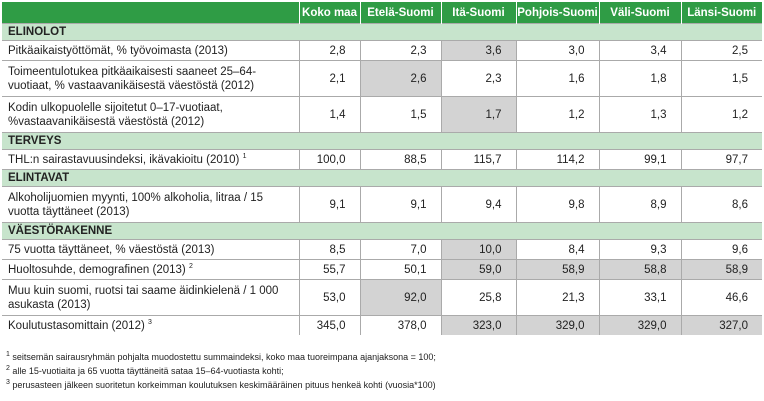  Describe the element at coordinates (329, 325) in the screenshot. I see `table-cell: 345,0` at that location.